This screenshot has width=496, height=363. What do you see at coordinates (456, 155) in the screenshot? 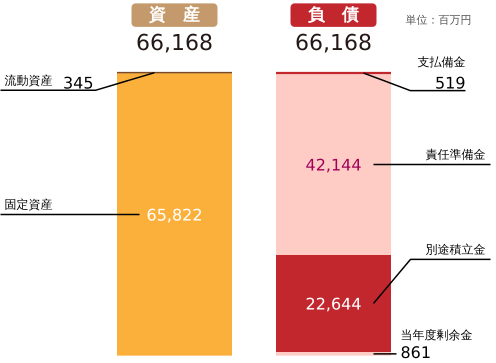
I see `text: 責任準備金` at bounding box center [456, 155].